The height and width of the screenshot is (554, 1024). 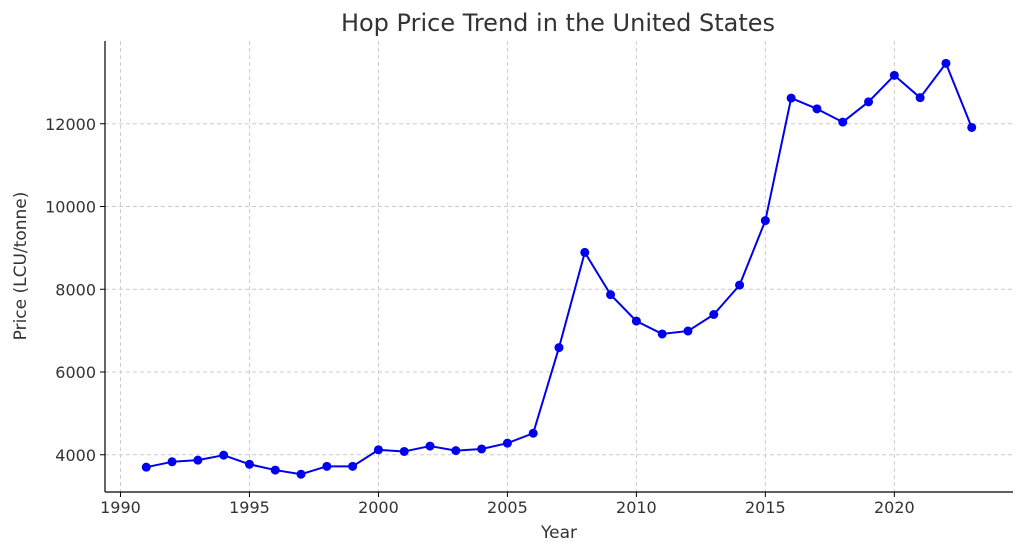 What do you see at coordinates (507, 507) in the screenshot?
I see `x-tick-label: 2005` at bounding box center [507, 507].